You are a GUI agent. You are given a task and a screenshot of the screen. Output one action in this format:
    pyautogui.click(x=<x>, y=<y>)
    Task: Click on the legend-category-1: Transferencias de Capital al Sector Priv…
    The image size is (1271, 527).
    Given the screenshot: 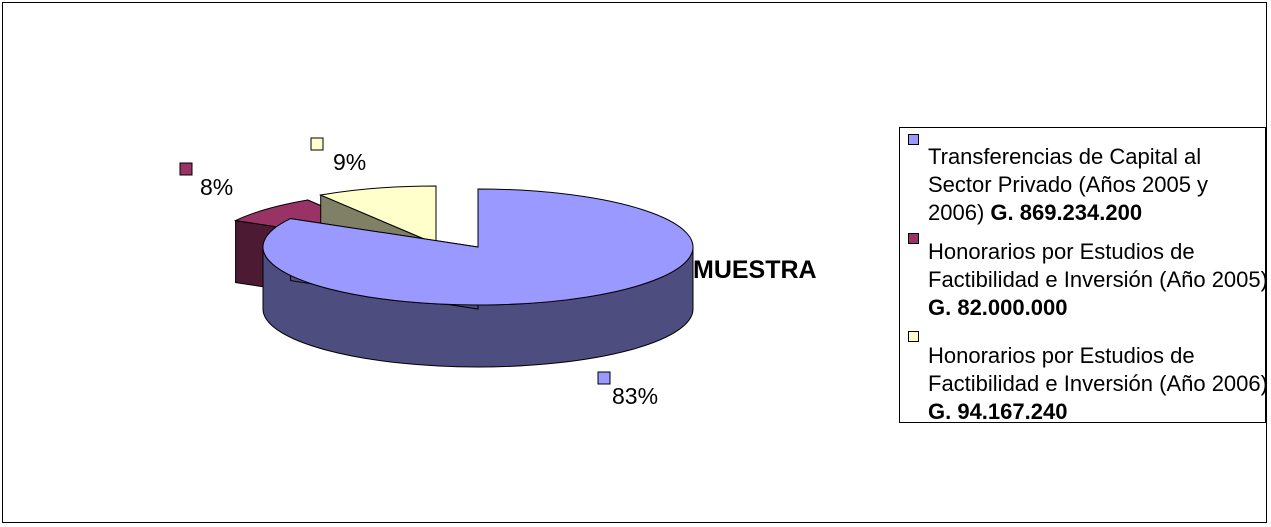 What is the action you would take?
    pyautogui.click(x=1068, y=184)
    